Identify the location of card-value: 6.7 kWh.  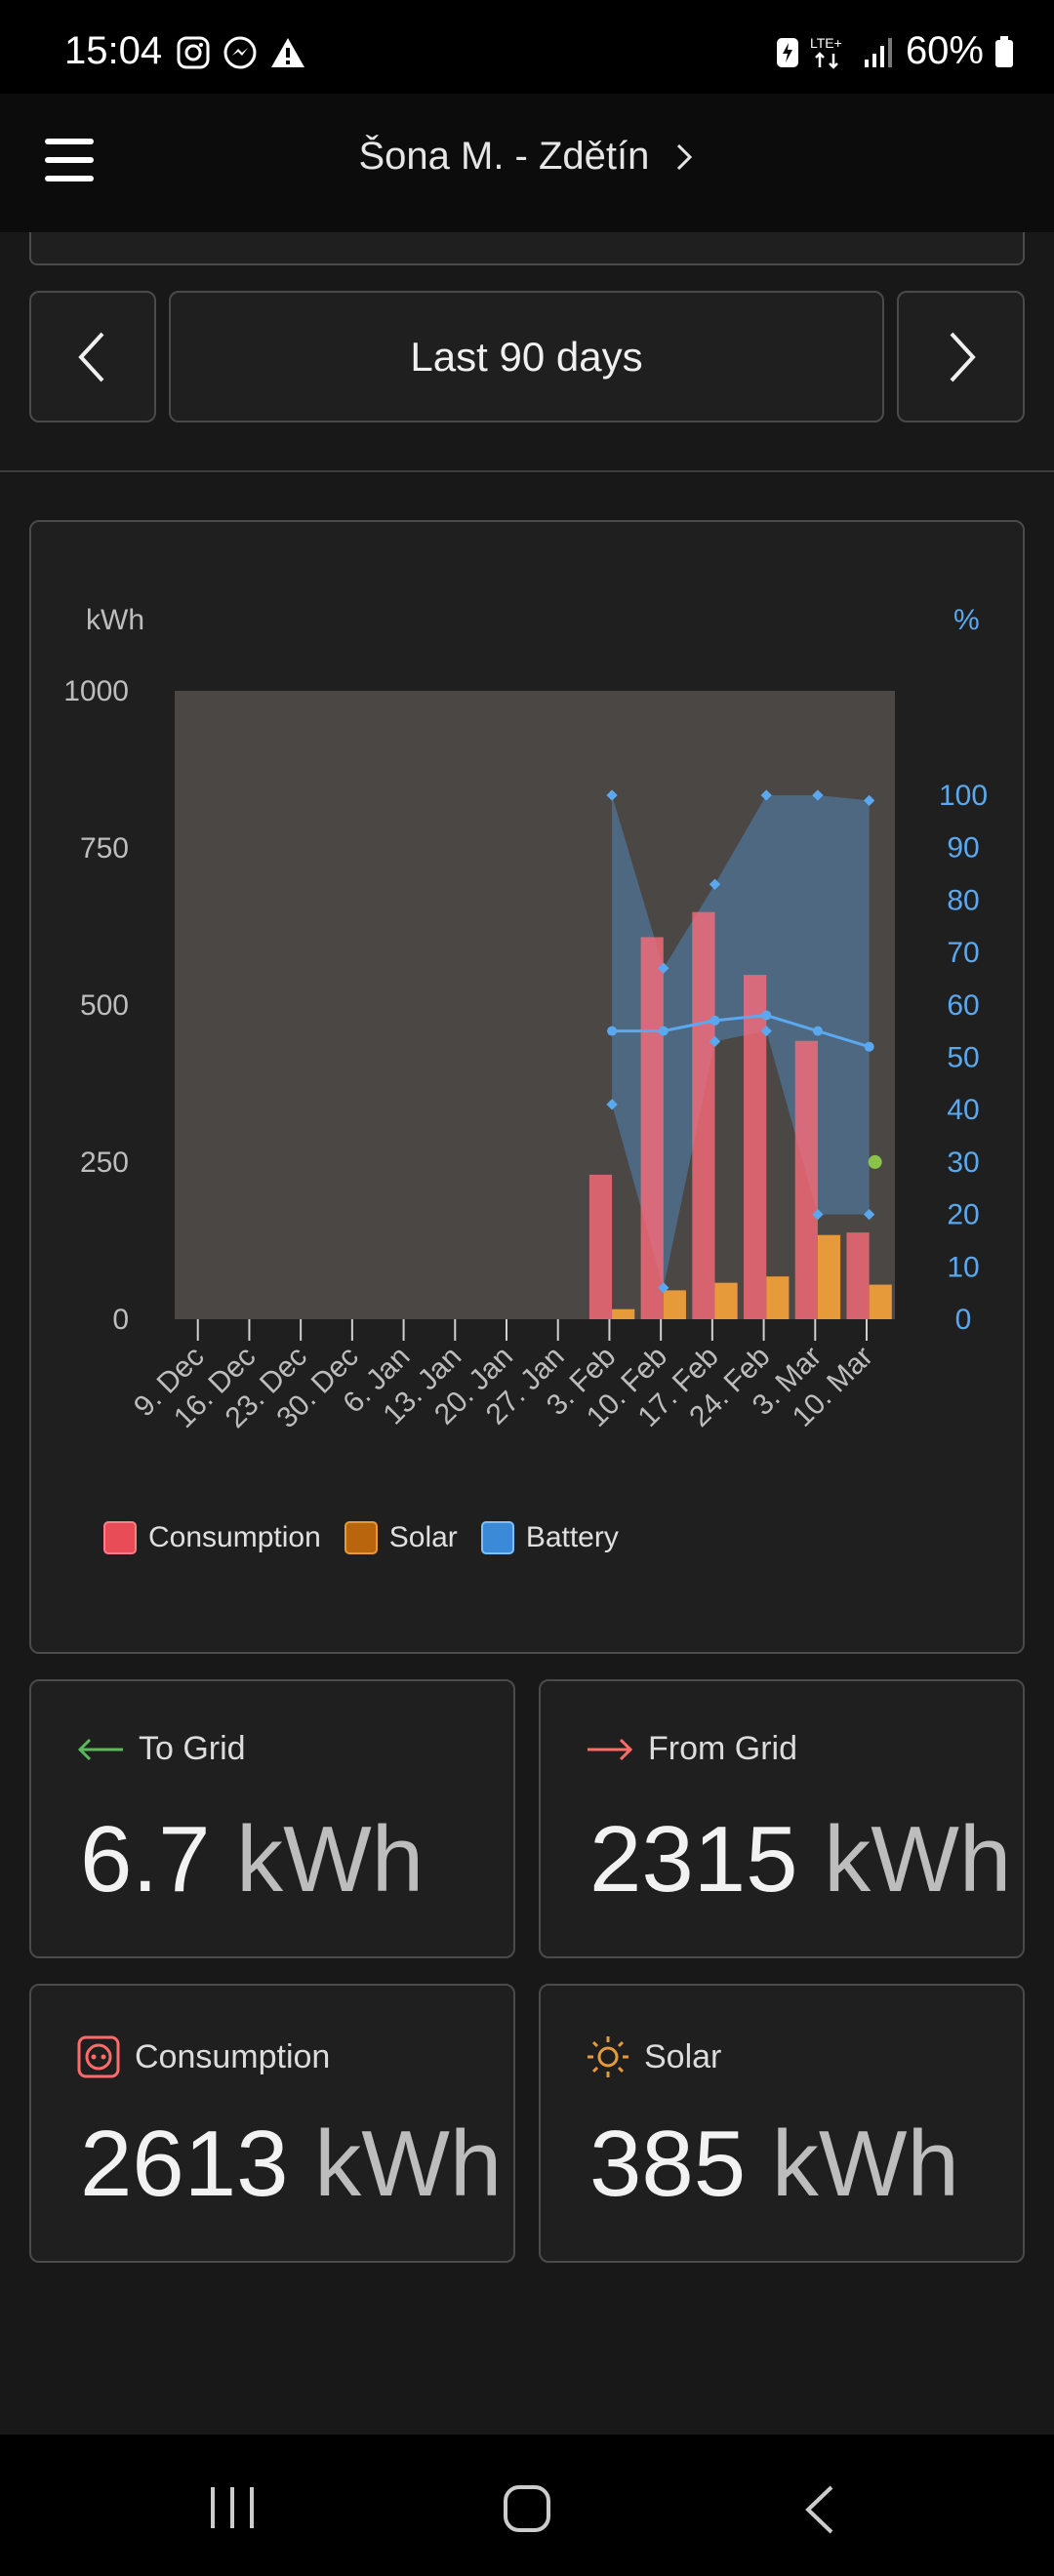
(252, 1859).